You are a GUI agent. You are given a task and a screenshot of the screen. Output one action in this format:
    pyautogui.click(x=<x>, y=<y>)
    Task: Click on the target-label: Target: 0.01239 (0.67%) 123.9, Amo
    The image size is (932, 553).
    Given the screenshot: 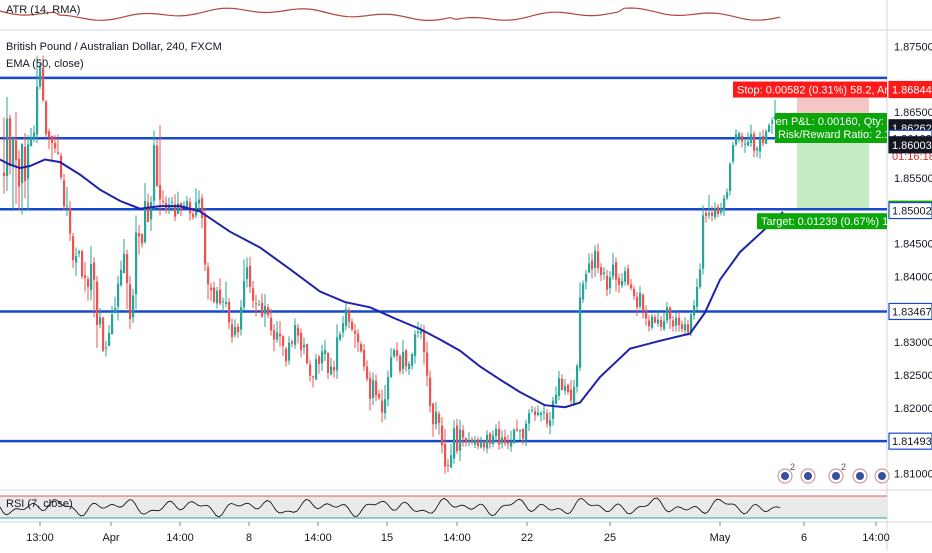 What is the action you would take?
    pyautogui.click(x=846, y=222)
    